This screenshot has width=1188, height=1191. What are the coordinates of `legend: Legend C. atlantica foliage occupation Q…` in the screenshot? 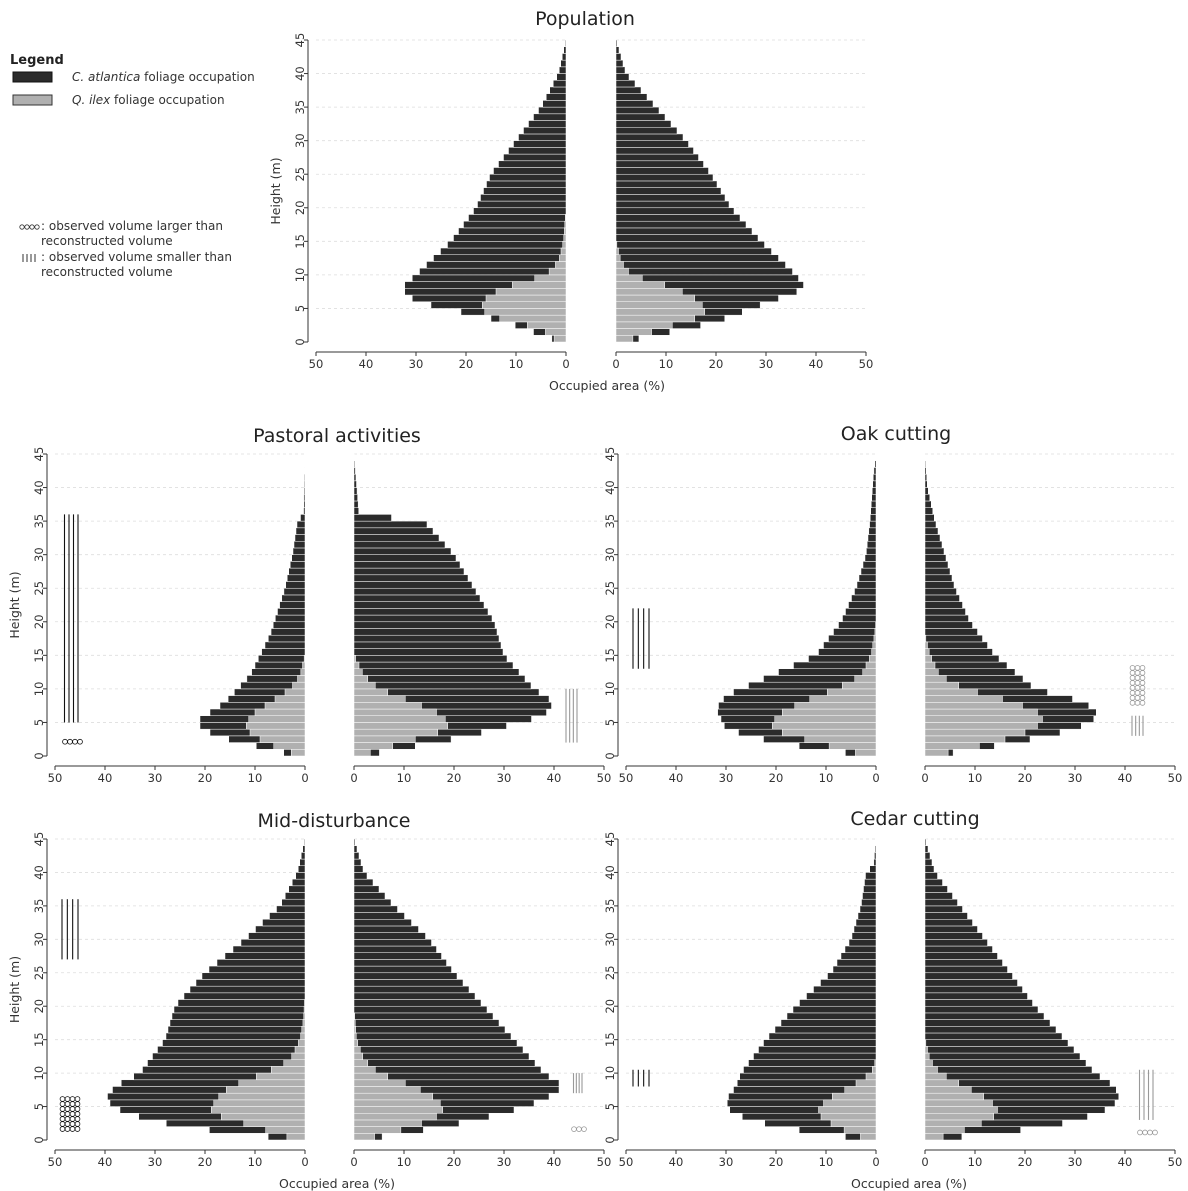 It's located at (132, 166).